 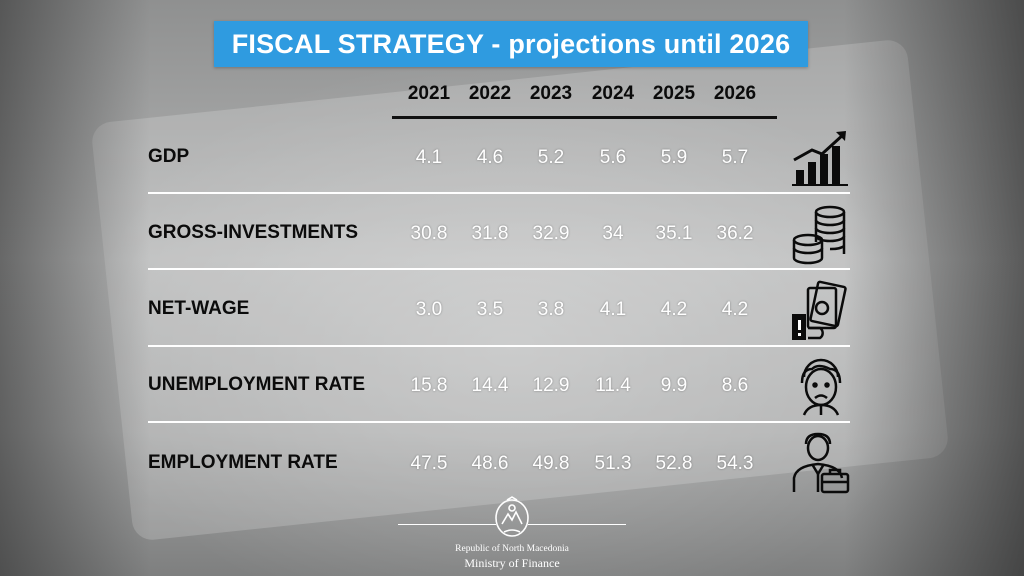 What do you see at coordinates (447, 524) in the screenshot?
I see `footer-rule-left` at bounding box center [447, 524].